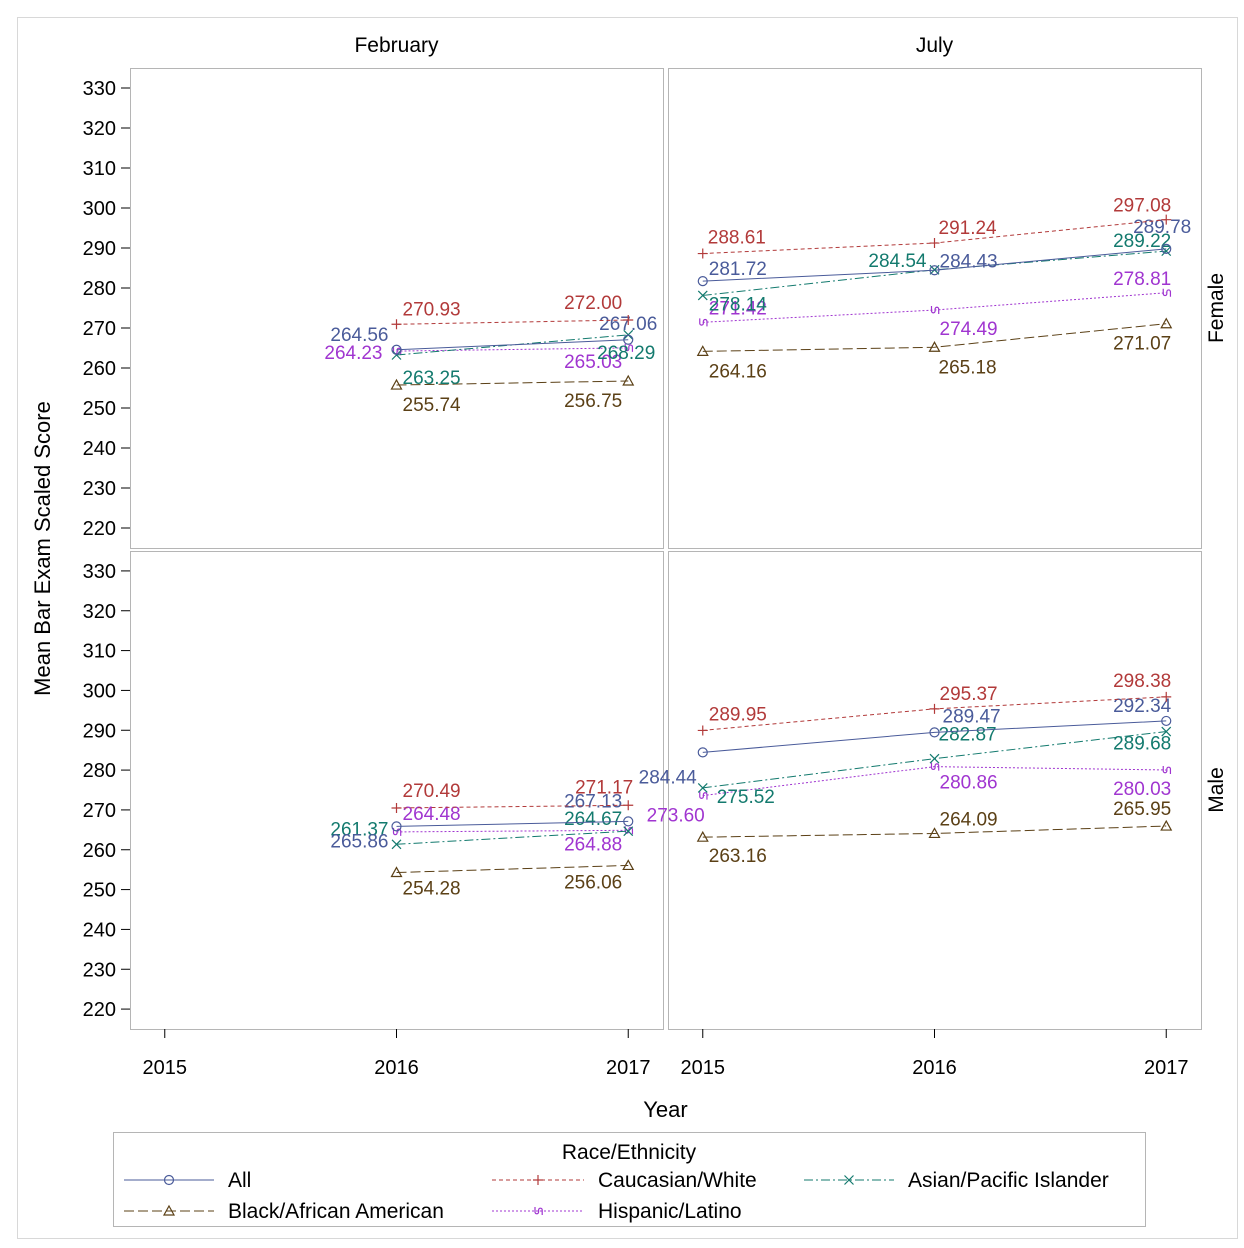 The image size is (1244, 1248). I want to click on data-label-all: 264.56, so click(359, 335).